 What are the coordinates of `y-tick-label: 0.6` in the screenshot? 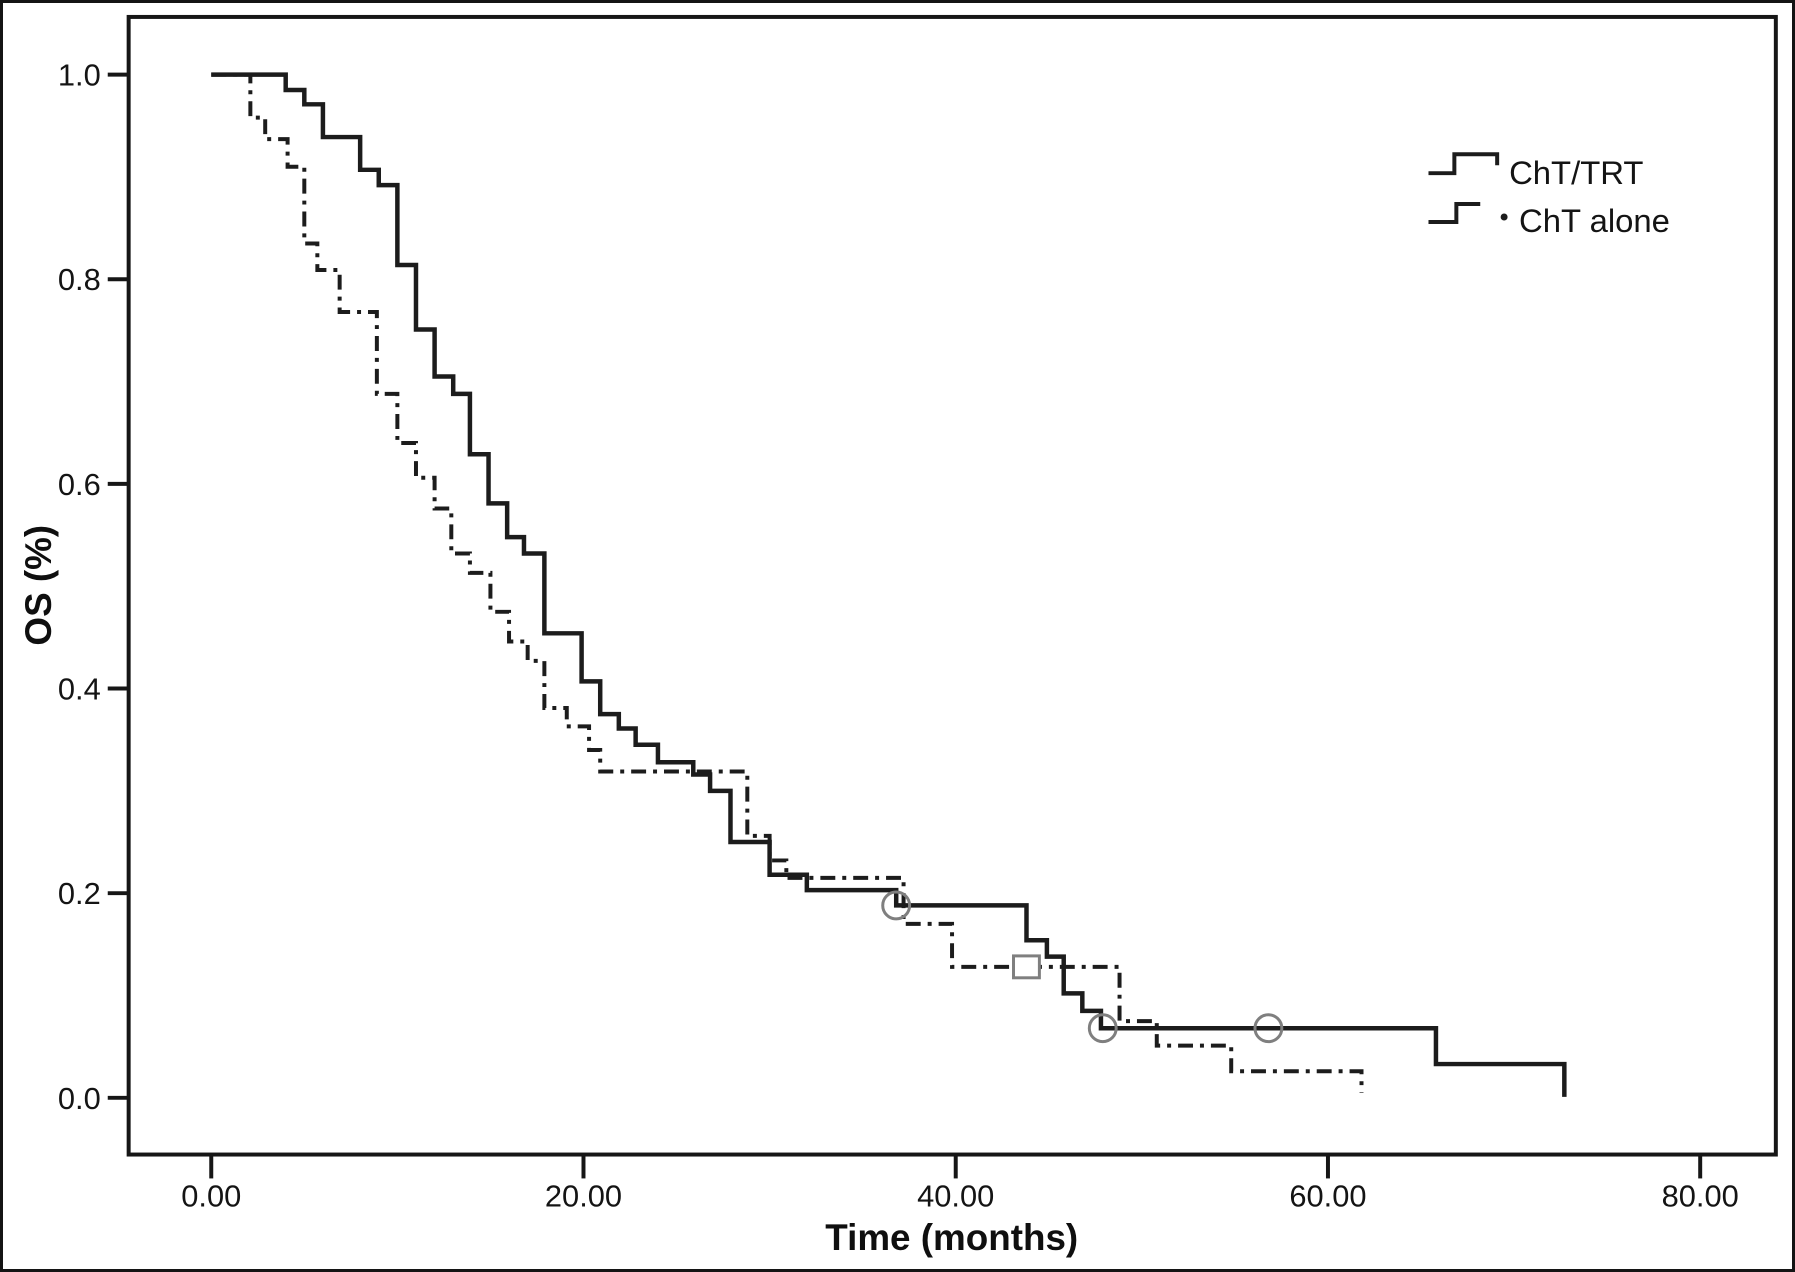 It's located at (79, 484).